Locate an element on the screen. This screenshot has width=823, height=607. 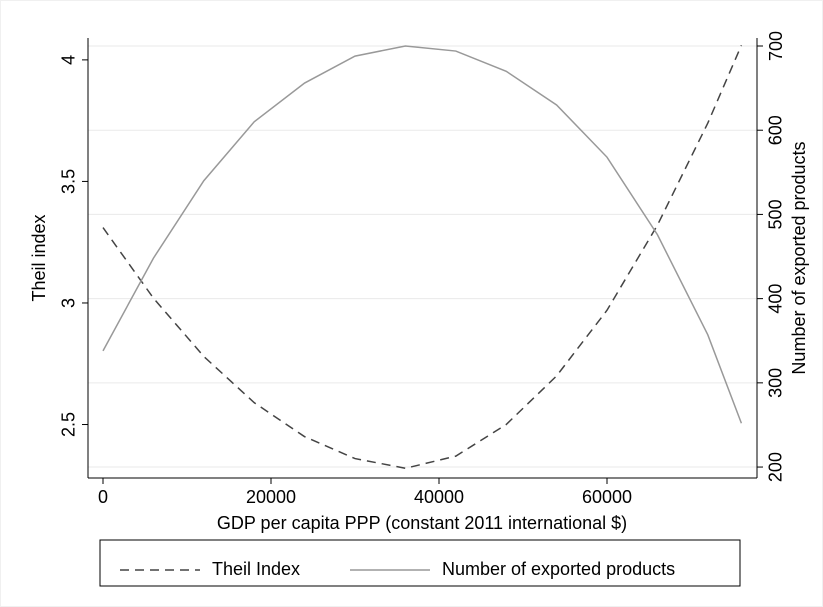
y-tick-label: 4 is located at coordinates (69, 60).